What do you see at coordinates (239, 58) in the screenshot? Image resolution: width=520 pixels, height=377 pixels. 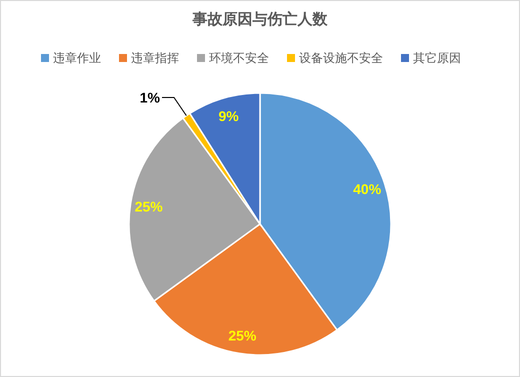 I see `legend-label: 环境不安全` at bounding box center [239, 58].